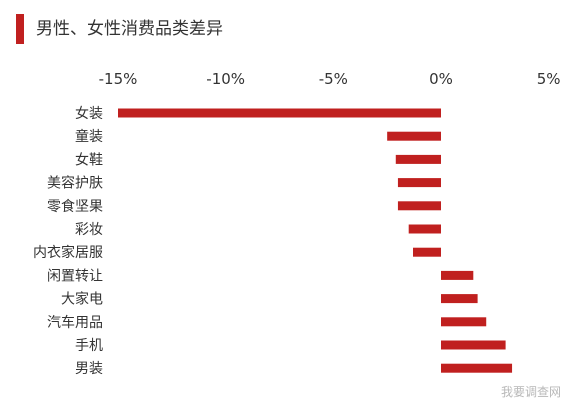  Describe the element at coordinates (441, 79) in the screenshot. I see `x-tick-label: 0%` at that location.